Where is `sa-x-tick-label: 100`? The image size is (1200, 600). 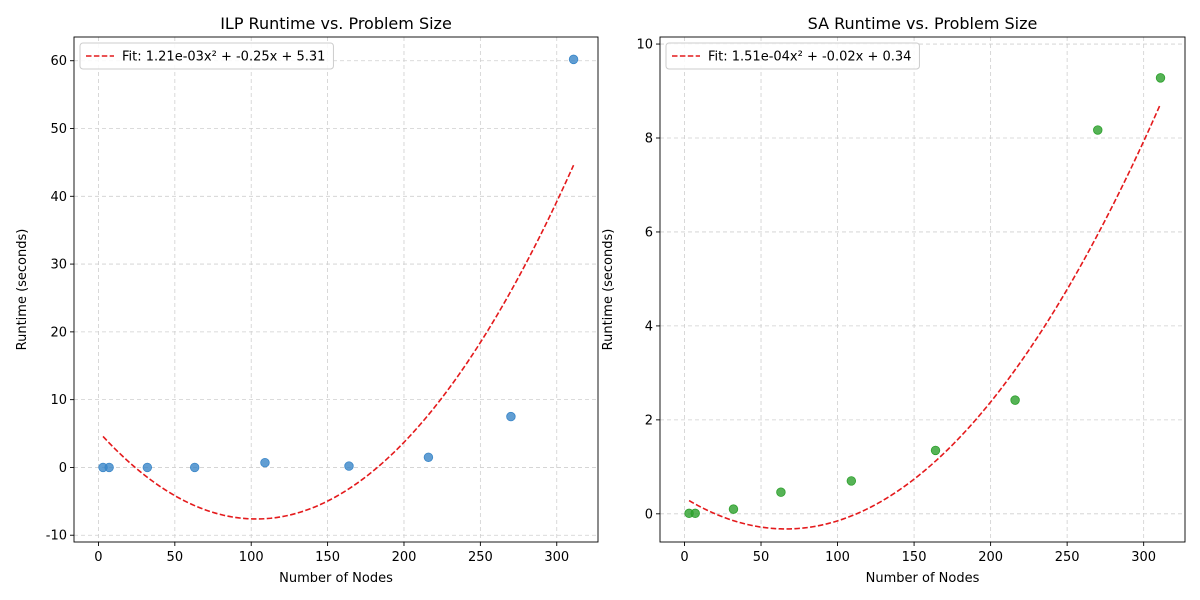 sa-x-tick-label: 100 is located at coordinates (837, 557).